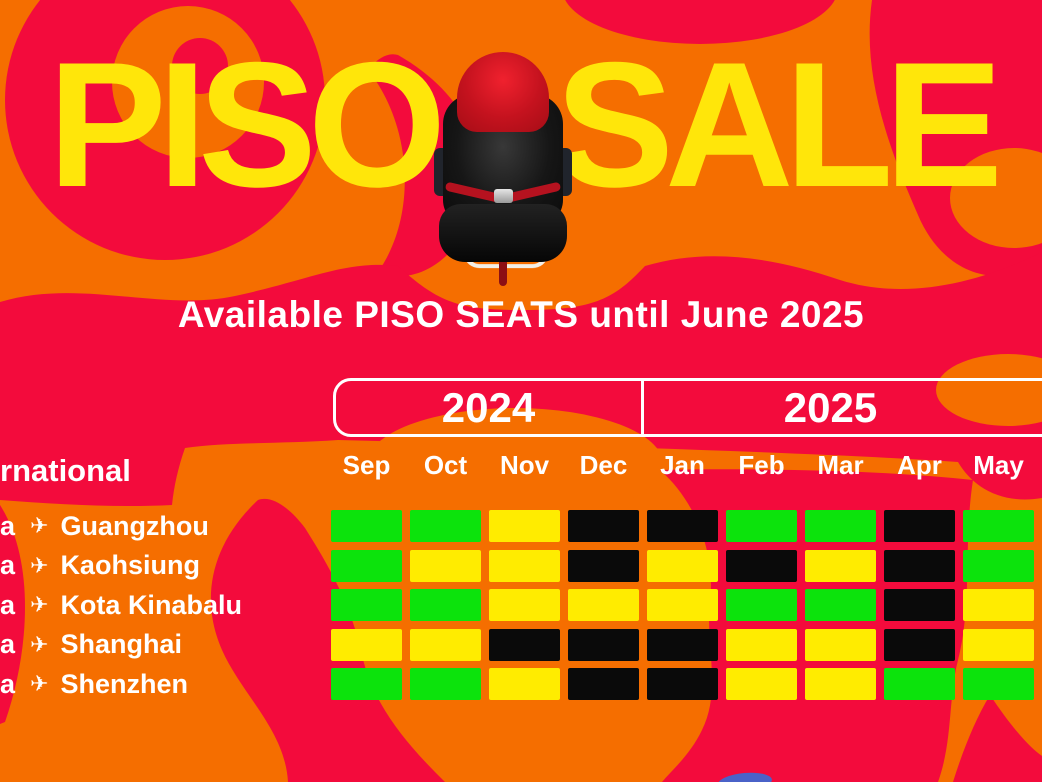  Describe the element at coordinates (503, 272) in the screenshot. I see `seat-strap` at that location.